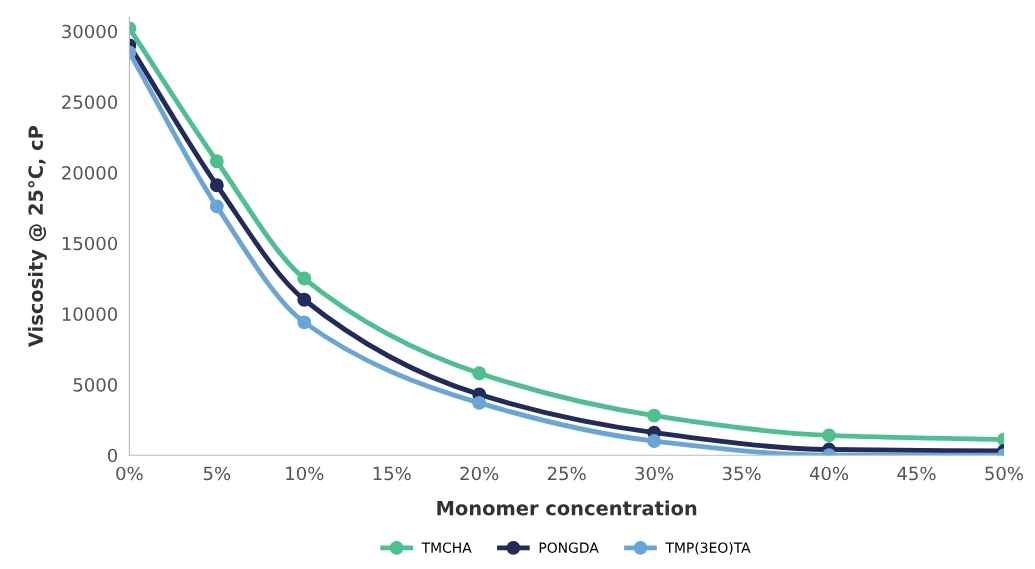 This screenshot has height=569, width=1035. I want to click on x-tick-label: 30%, so click(654, 473).